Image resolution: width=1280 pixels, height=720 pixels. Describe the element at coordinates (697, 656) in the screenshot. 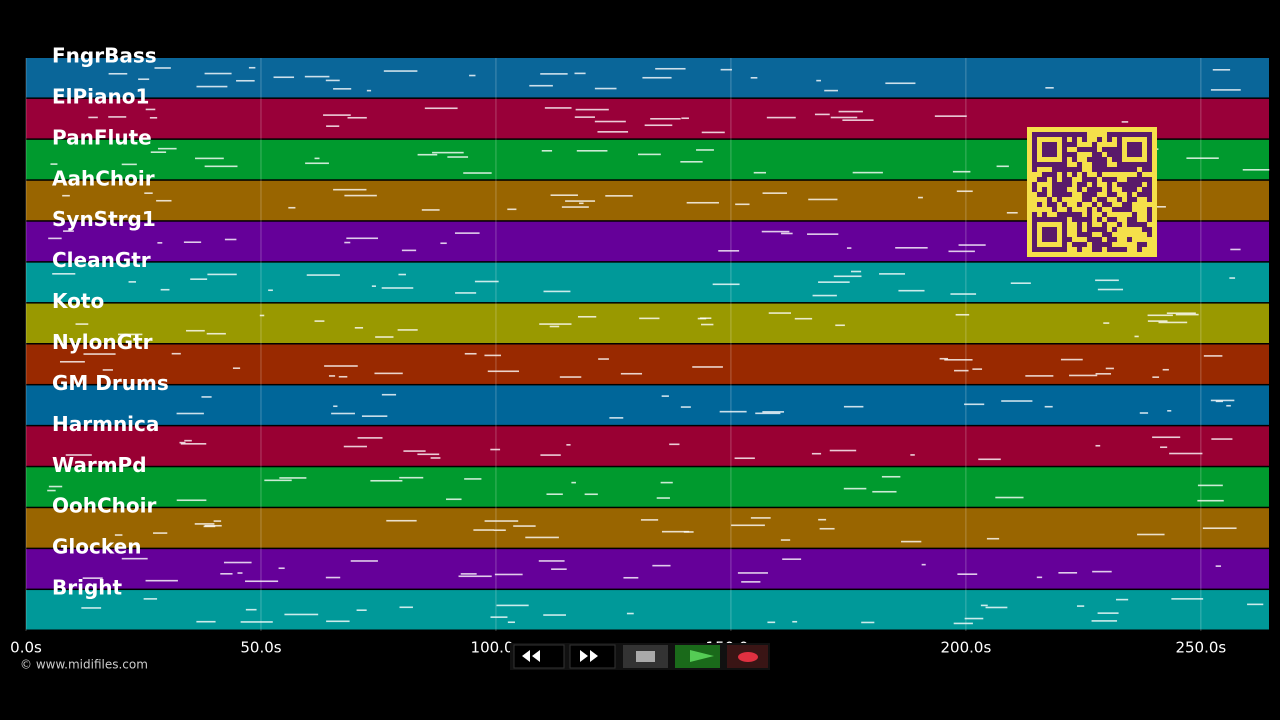

I see `play-button` at that location.